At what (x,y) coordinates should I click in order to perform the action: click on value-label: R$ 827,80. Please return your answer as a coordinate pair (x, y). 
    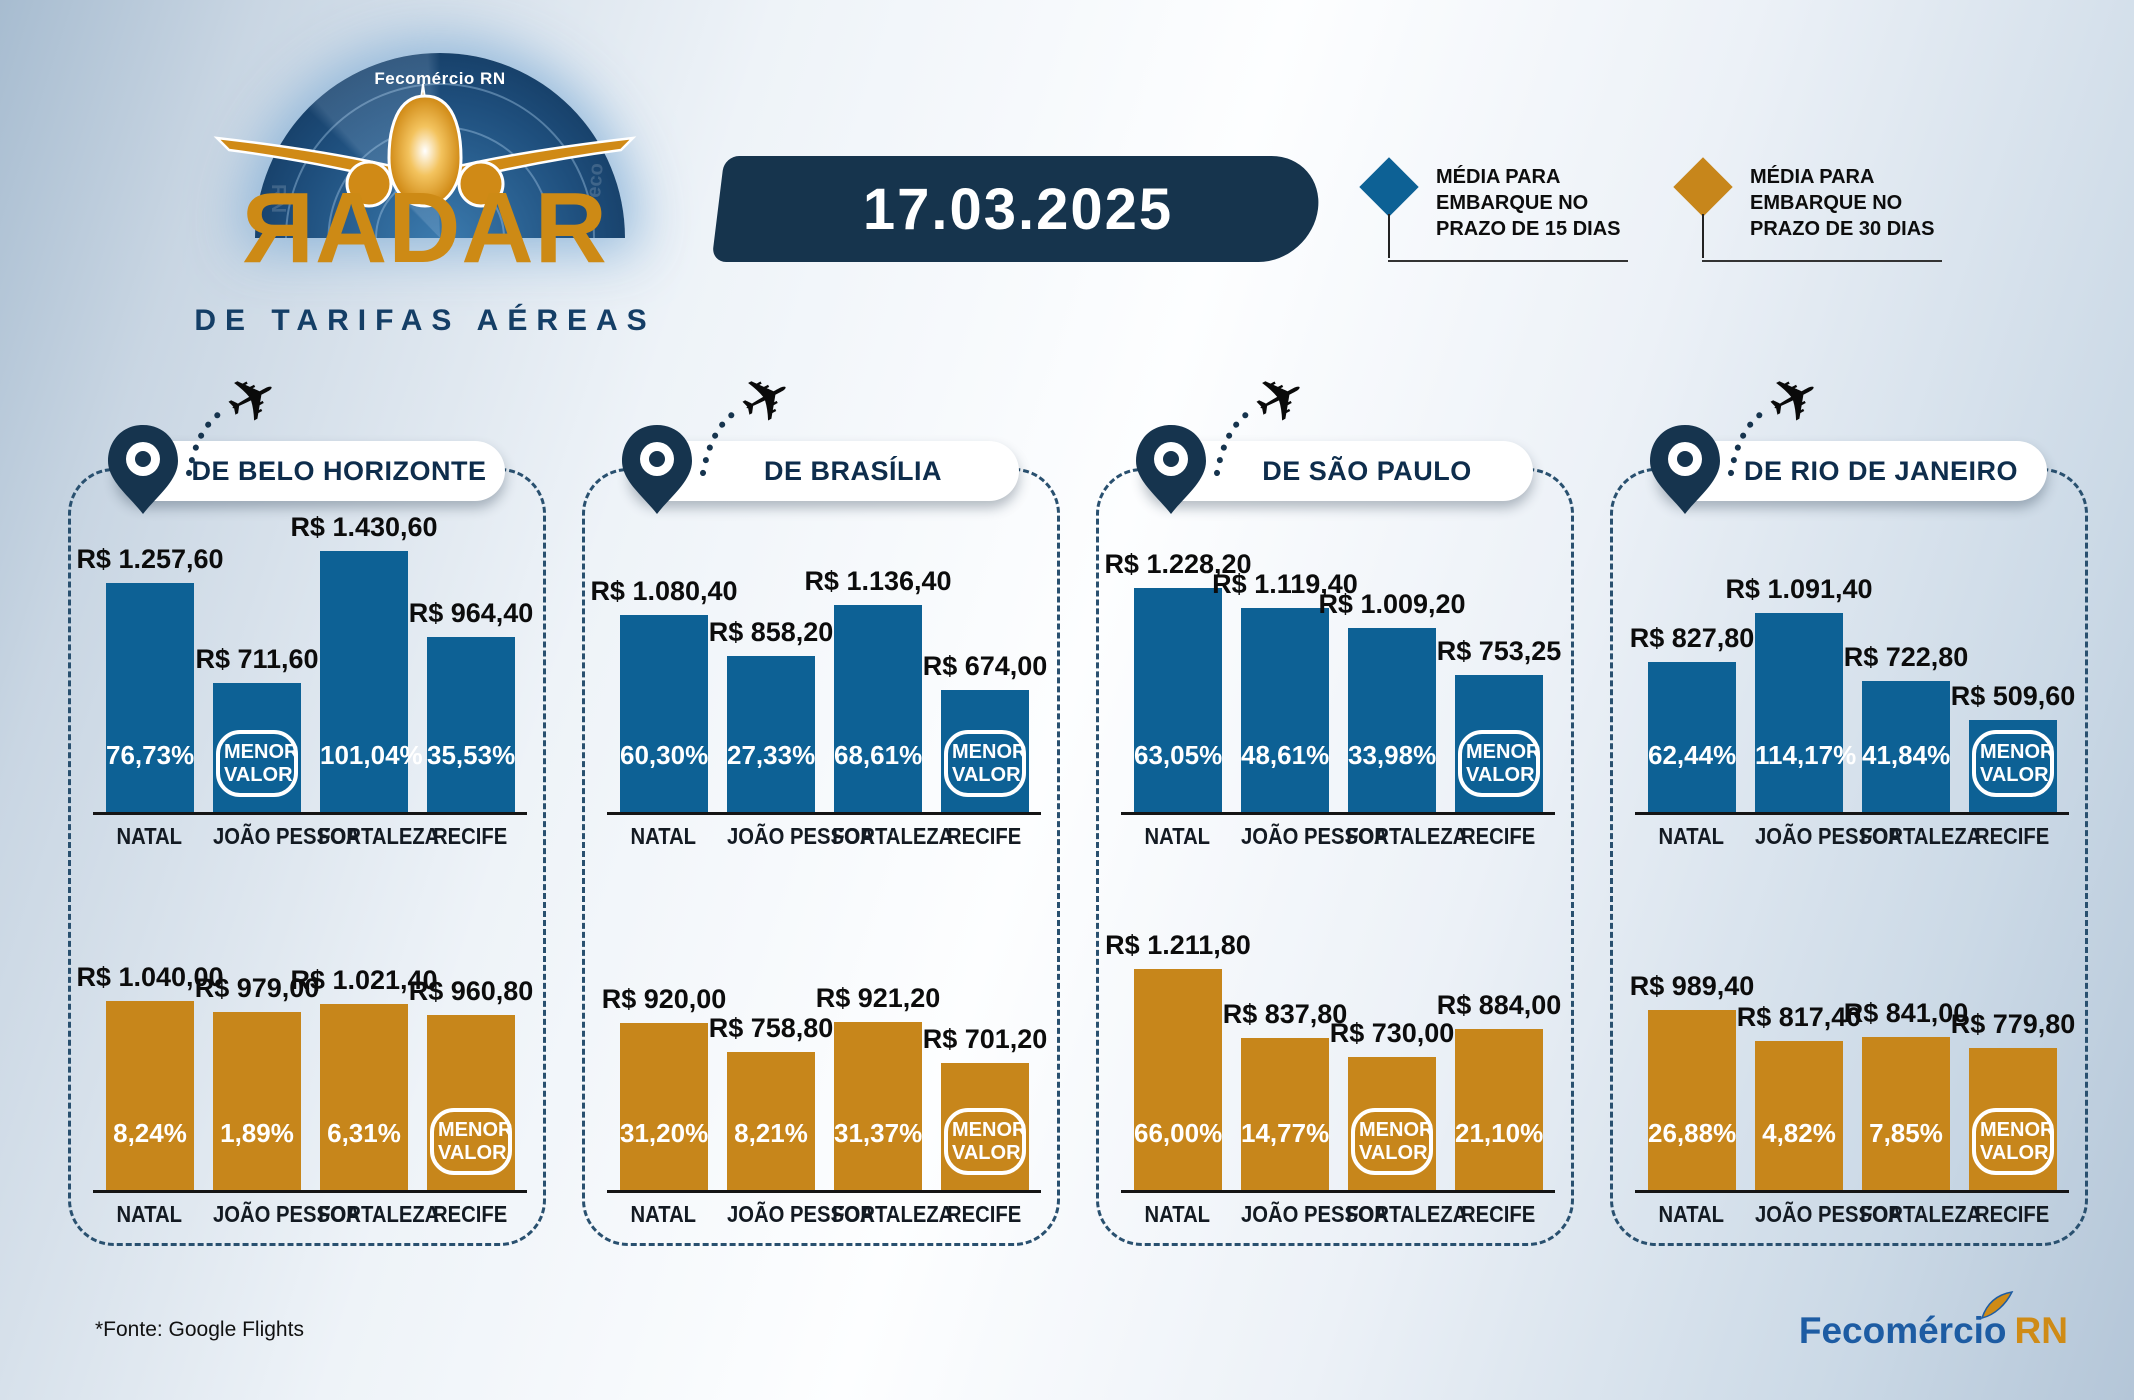
    Looking at the image, I should click on (1692, 638).